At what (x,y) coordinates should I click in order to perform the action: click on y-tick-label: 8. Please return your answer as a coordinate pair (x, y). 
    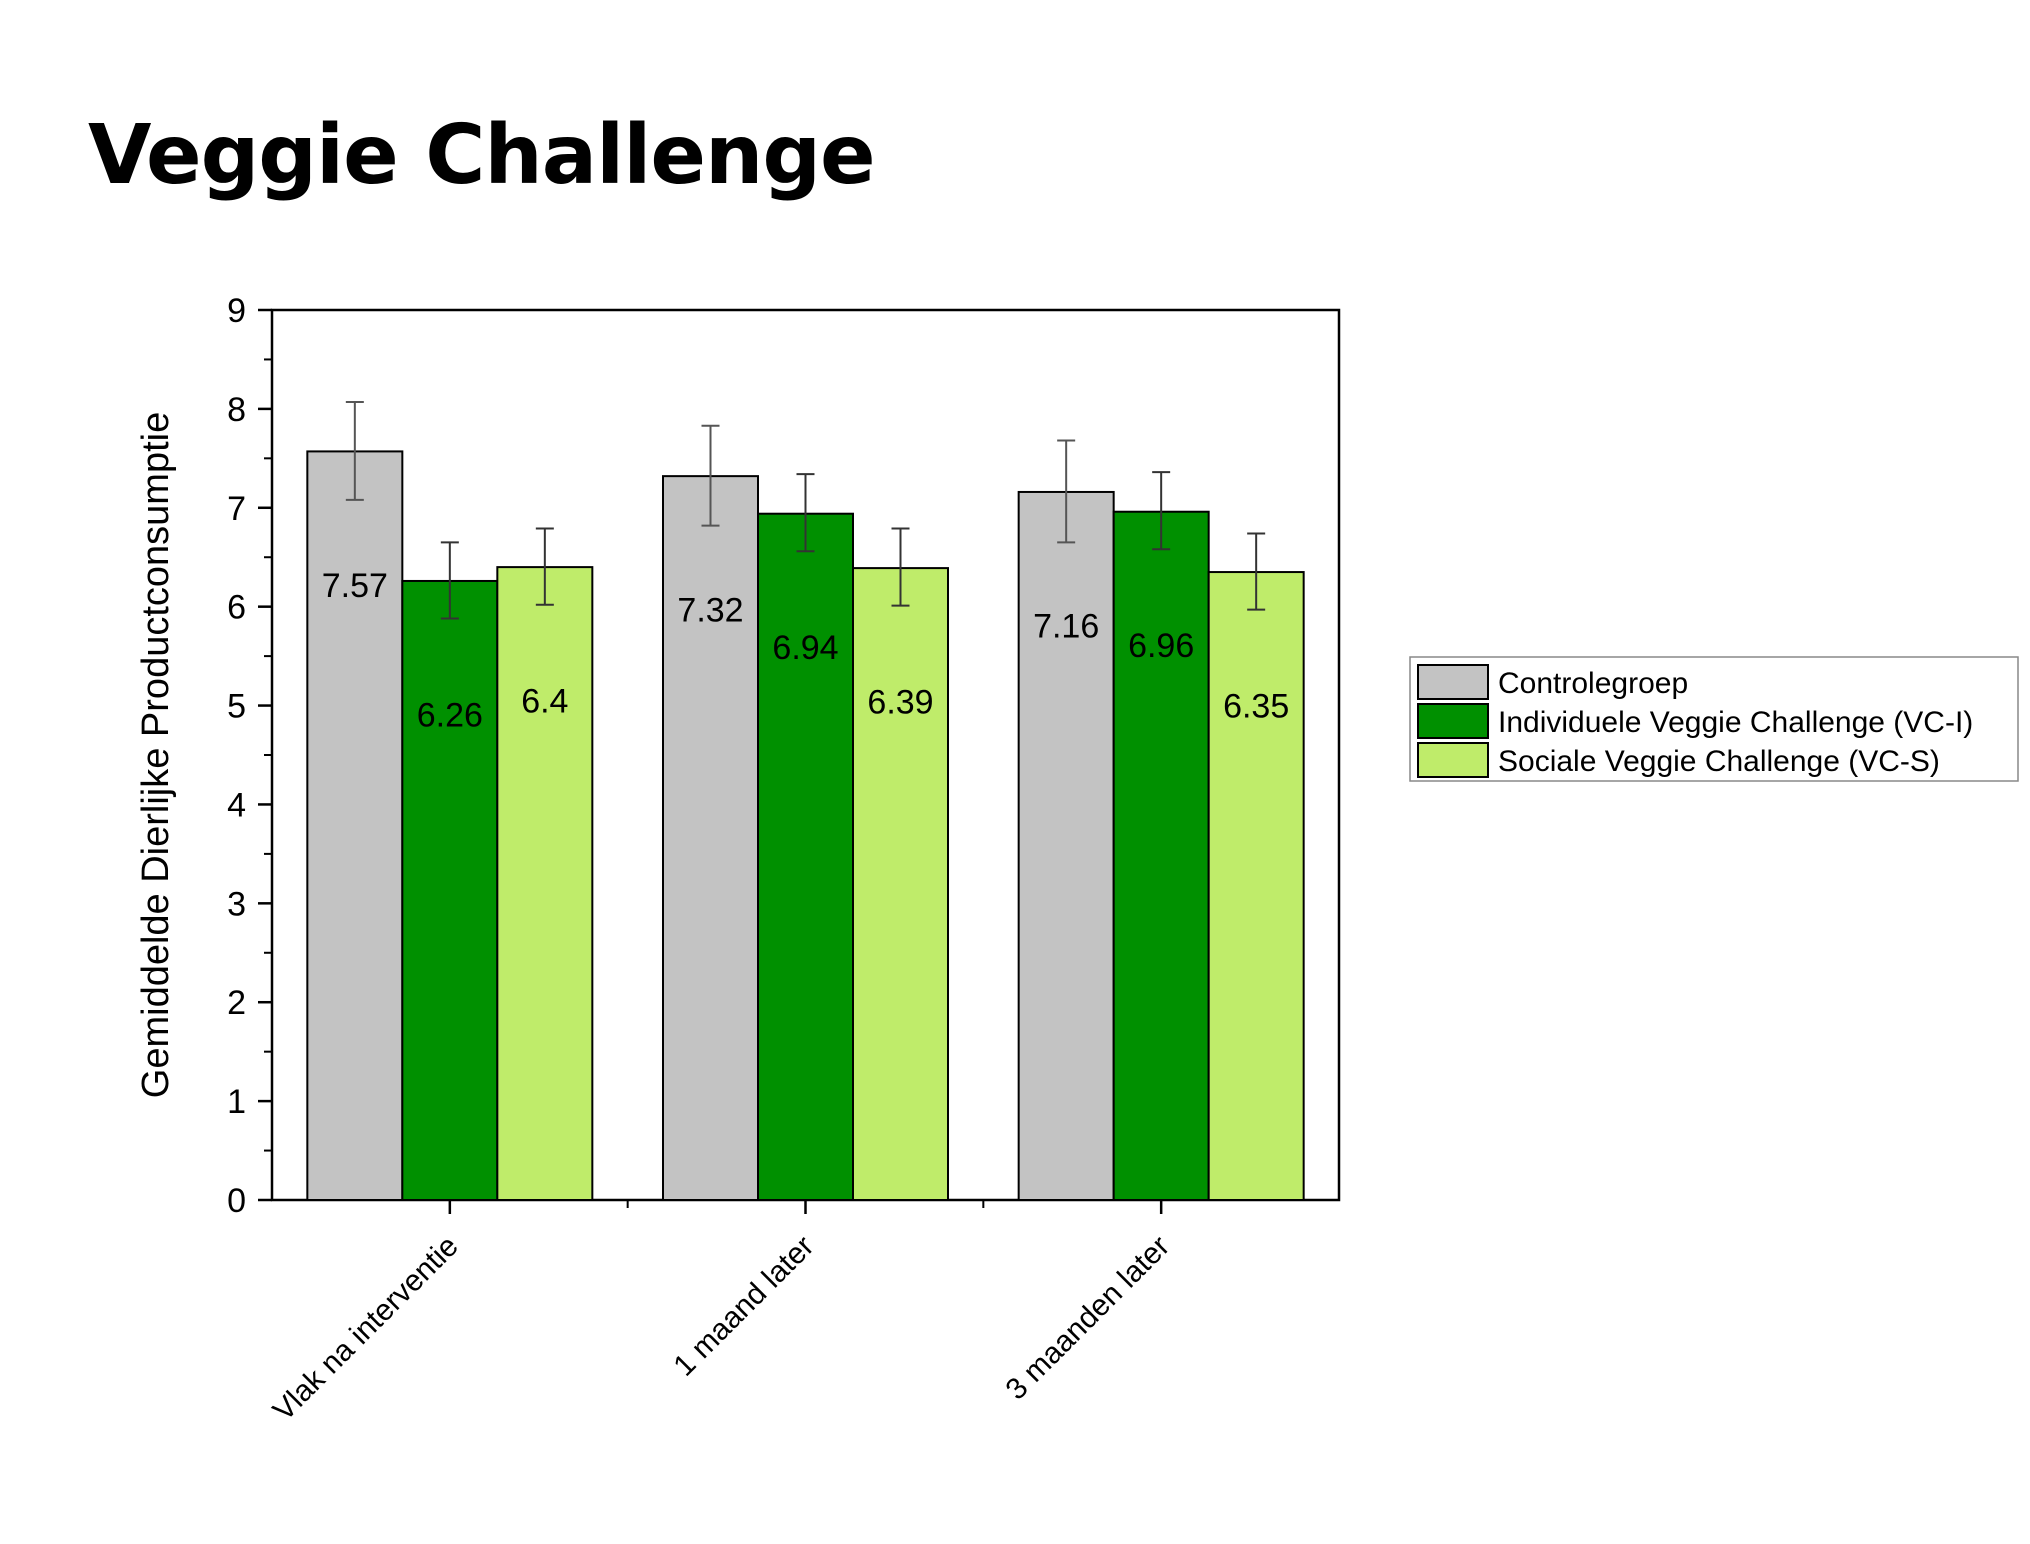
    Looking at the image, I should click on (236, 410).